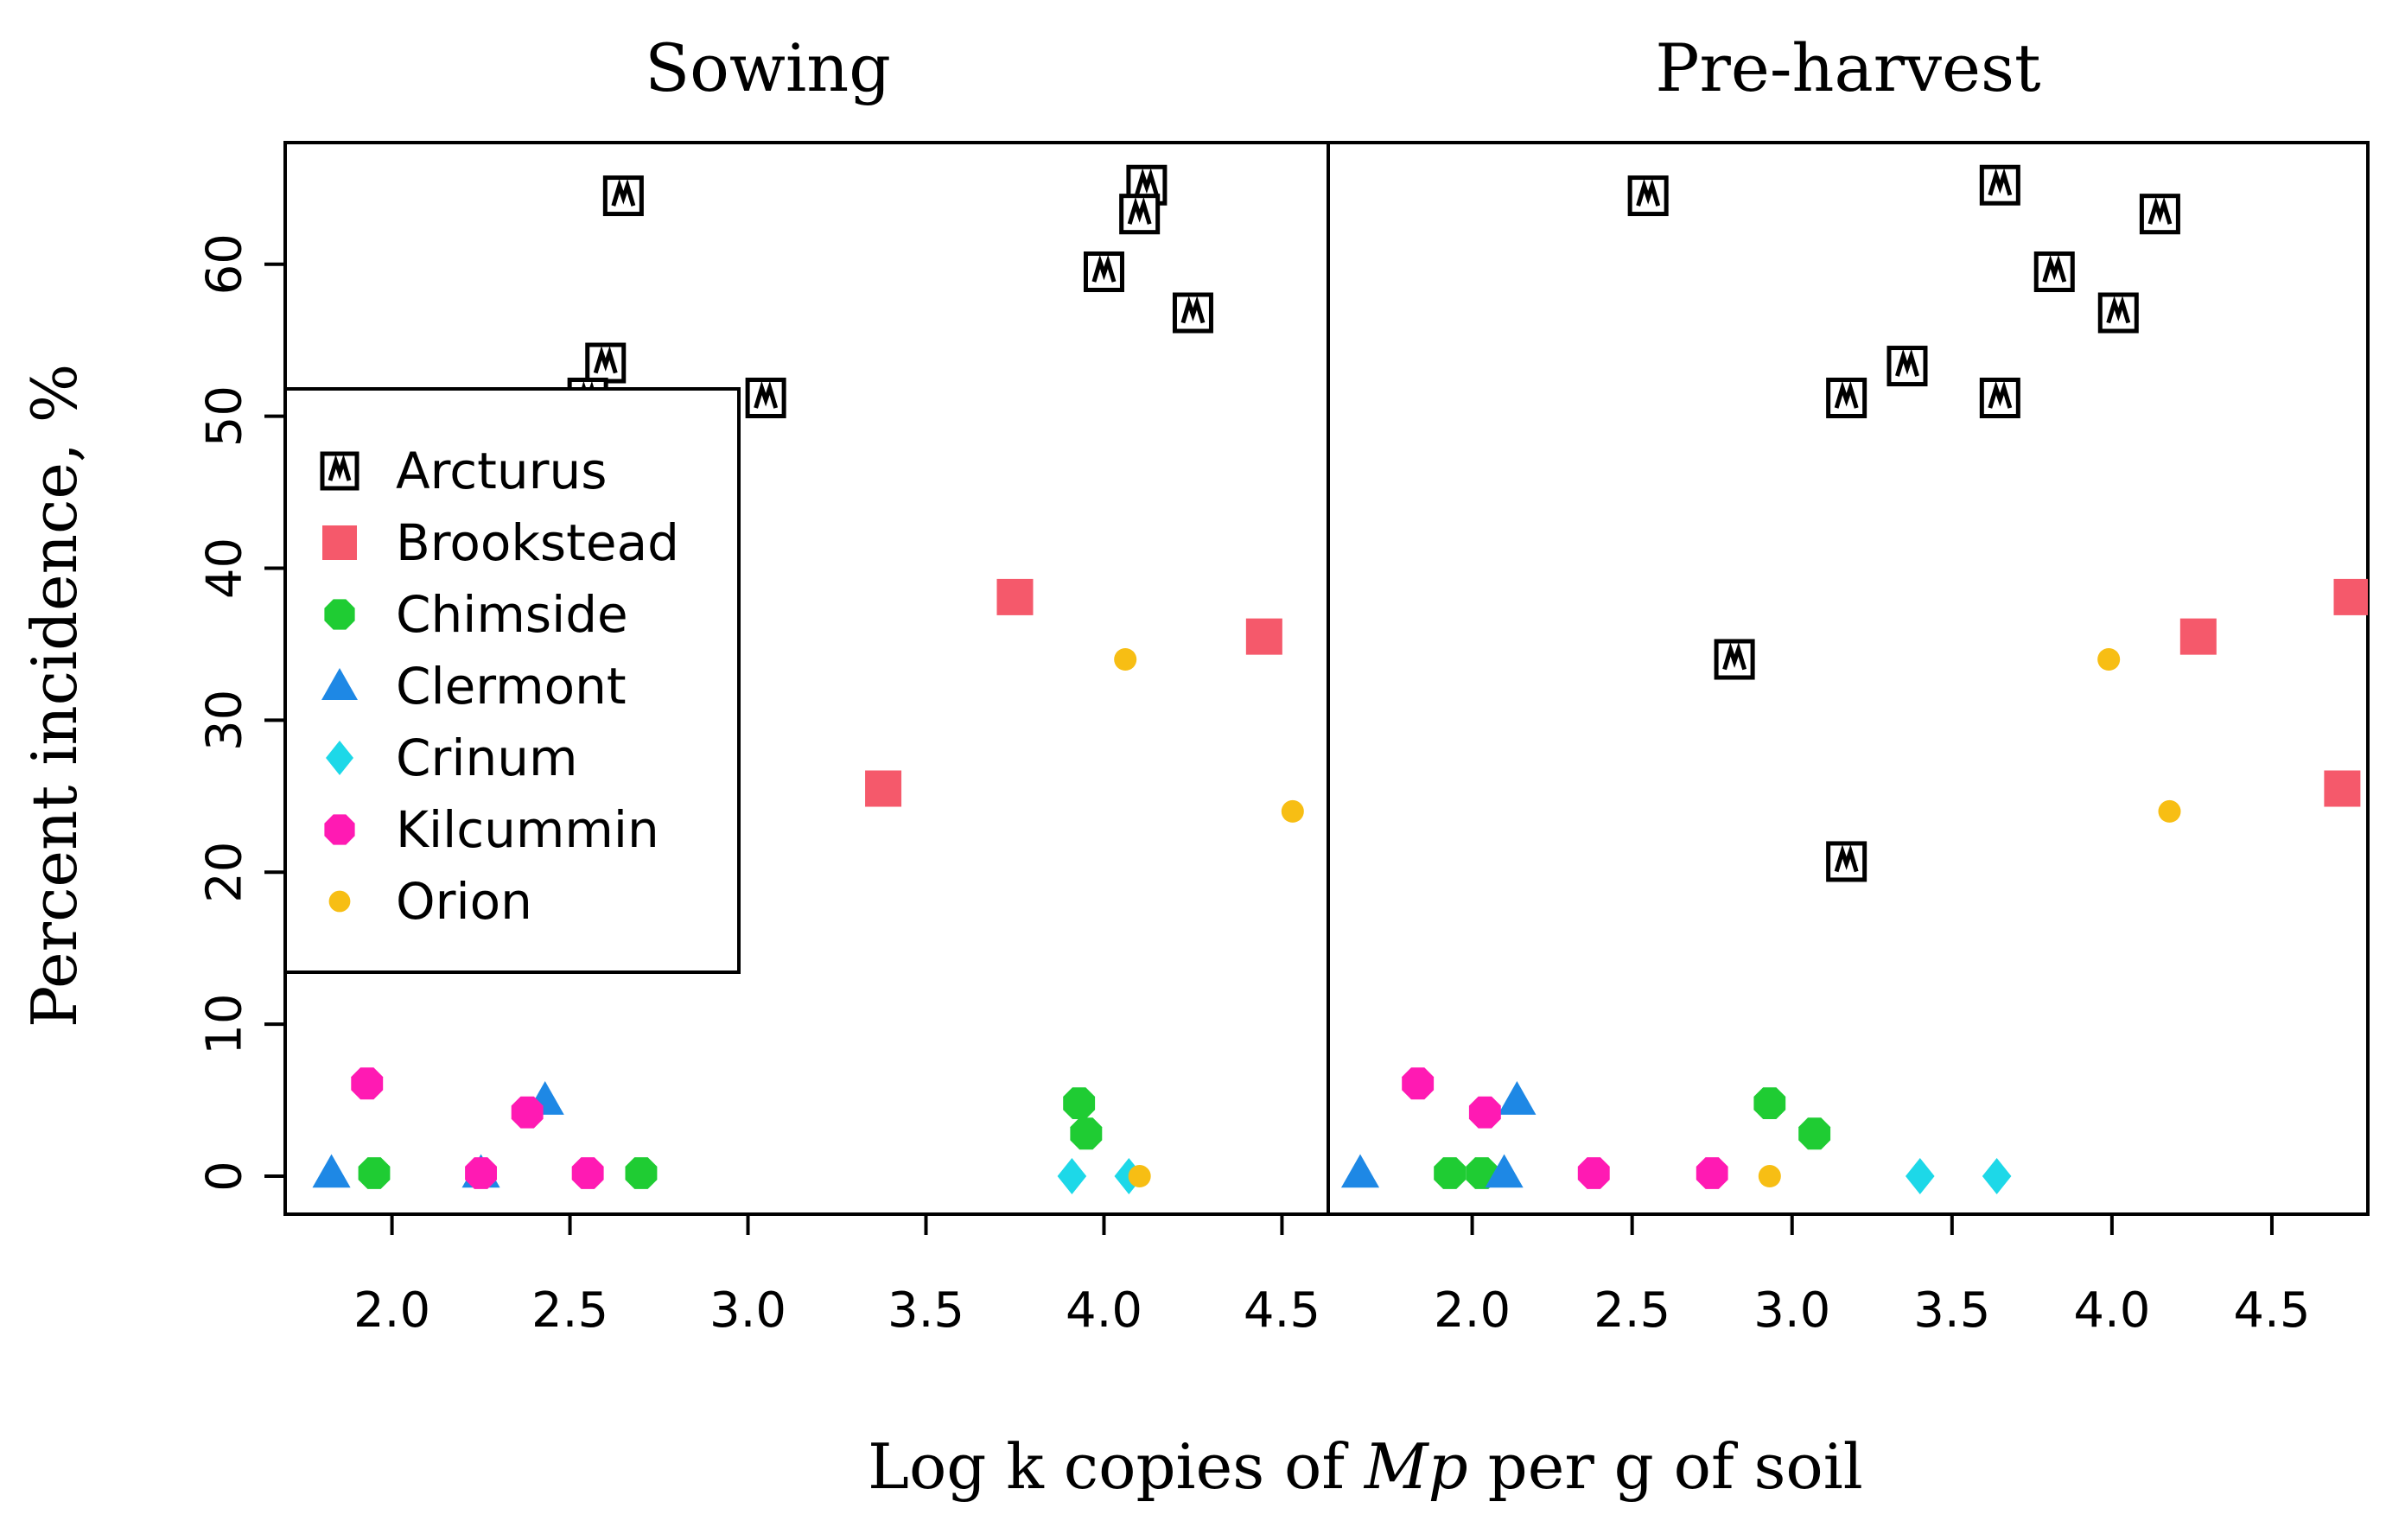 Image resolution: width=2386 pixels, height=1540 pixels. I want to click on y-tick-label: 30, so click(225, 720).